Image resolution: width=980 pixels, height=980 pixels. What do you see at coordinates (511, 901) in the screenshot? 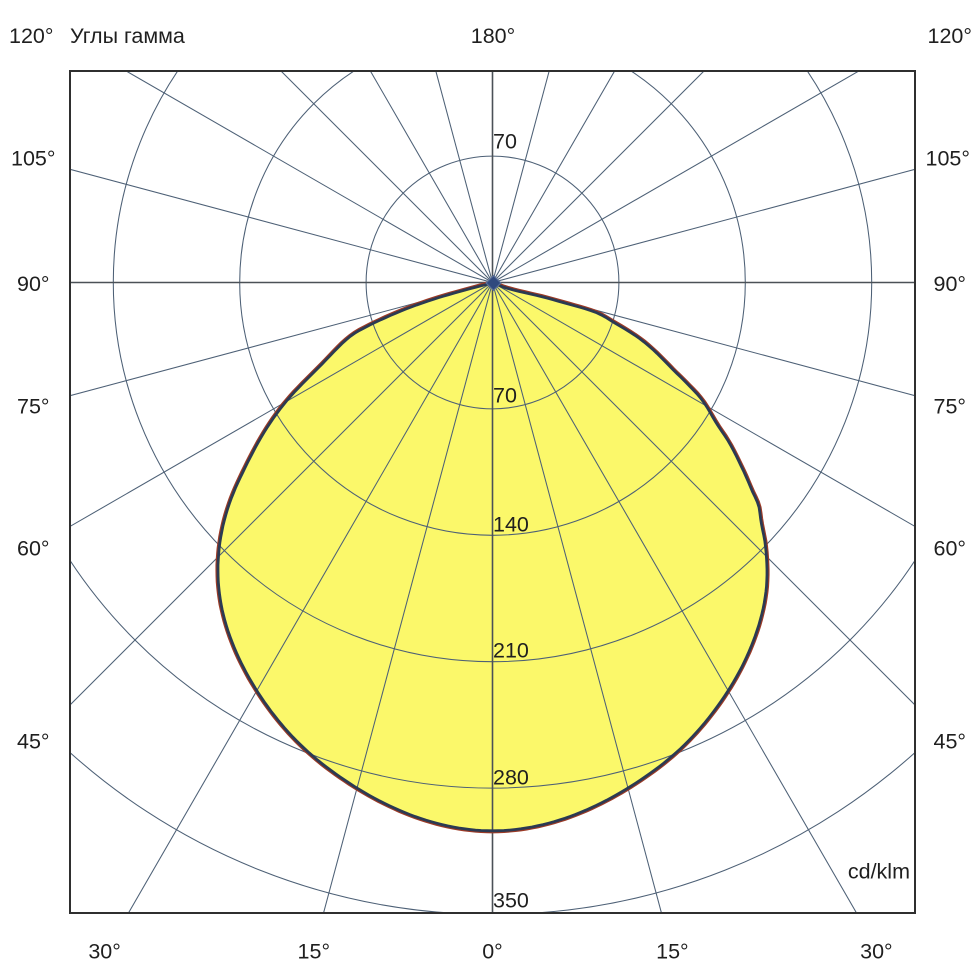
I see `svg-text: 350` at bounding box center [511, 901].